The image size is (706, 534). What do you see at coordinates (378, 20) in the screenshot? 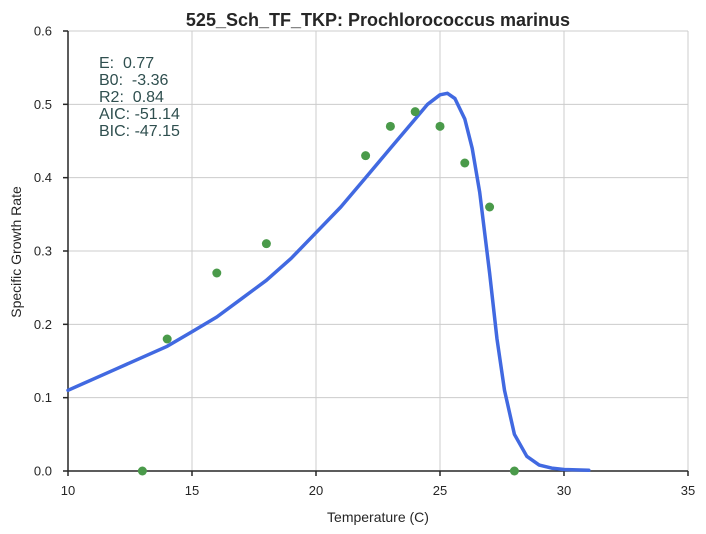
I see `chart-title: 525_Sch_TF_TKP: Prochlorococcus marinus` at bounding box center [378, 20].